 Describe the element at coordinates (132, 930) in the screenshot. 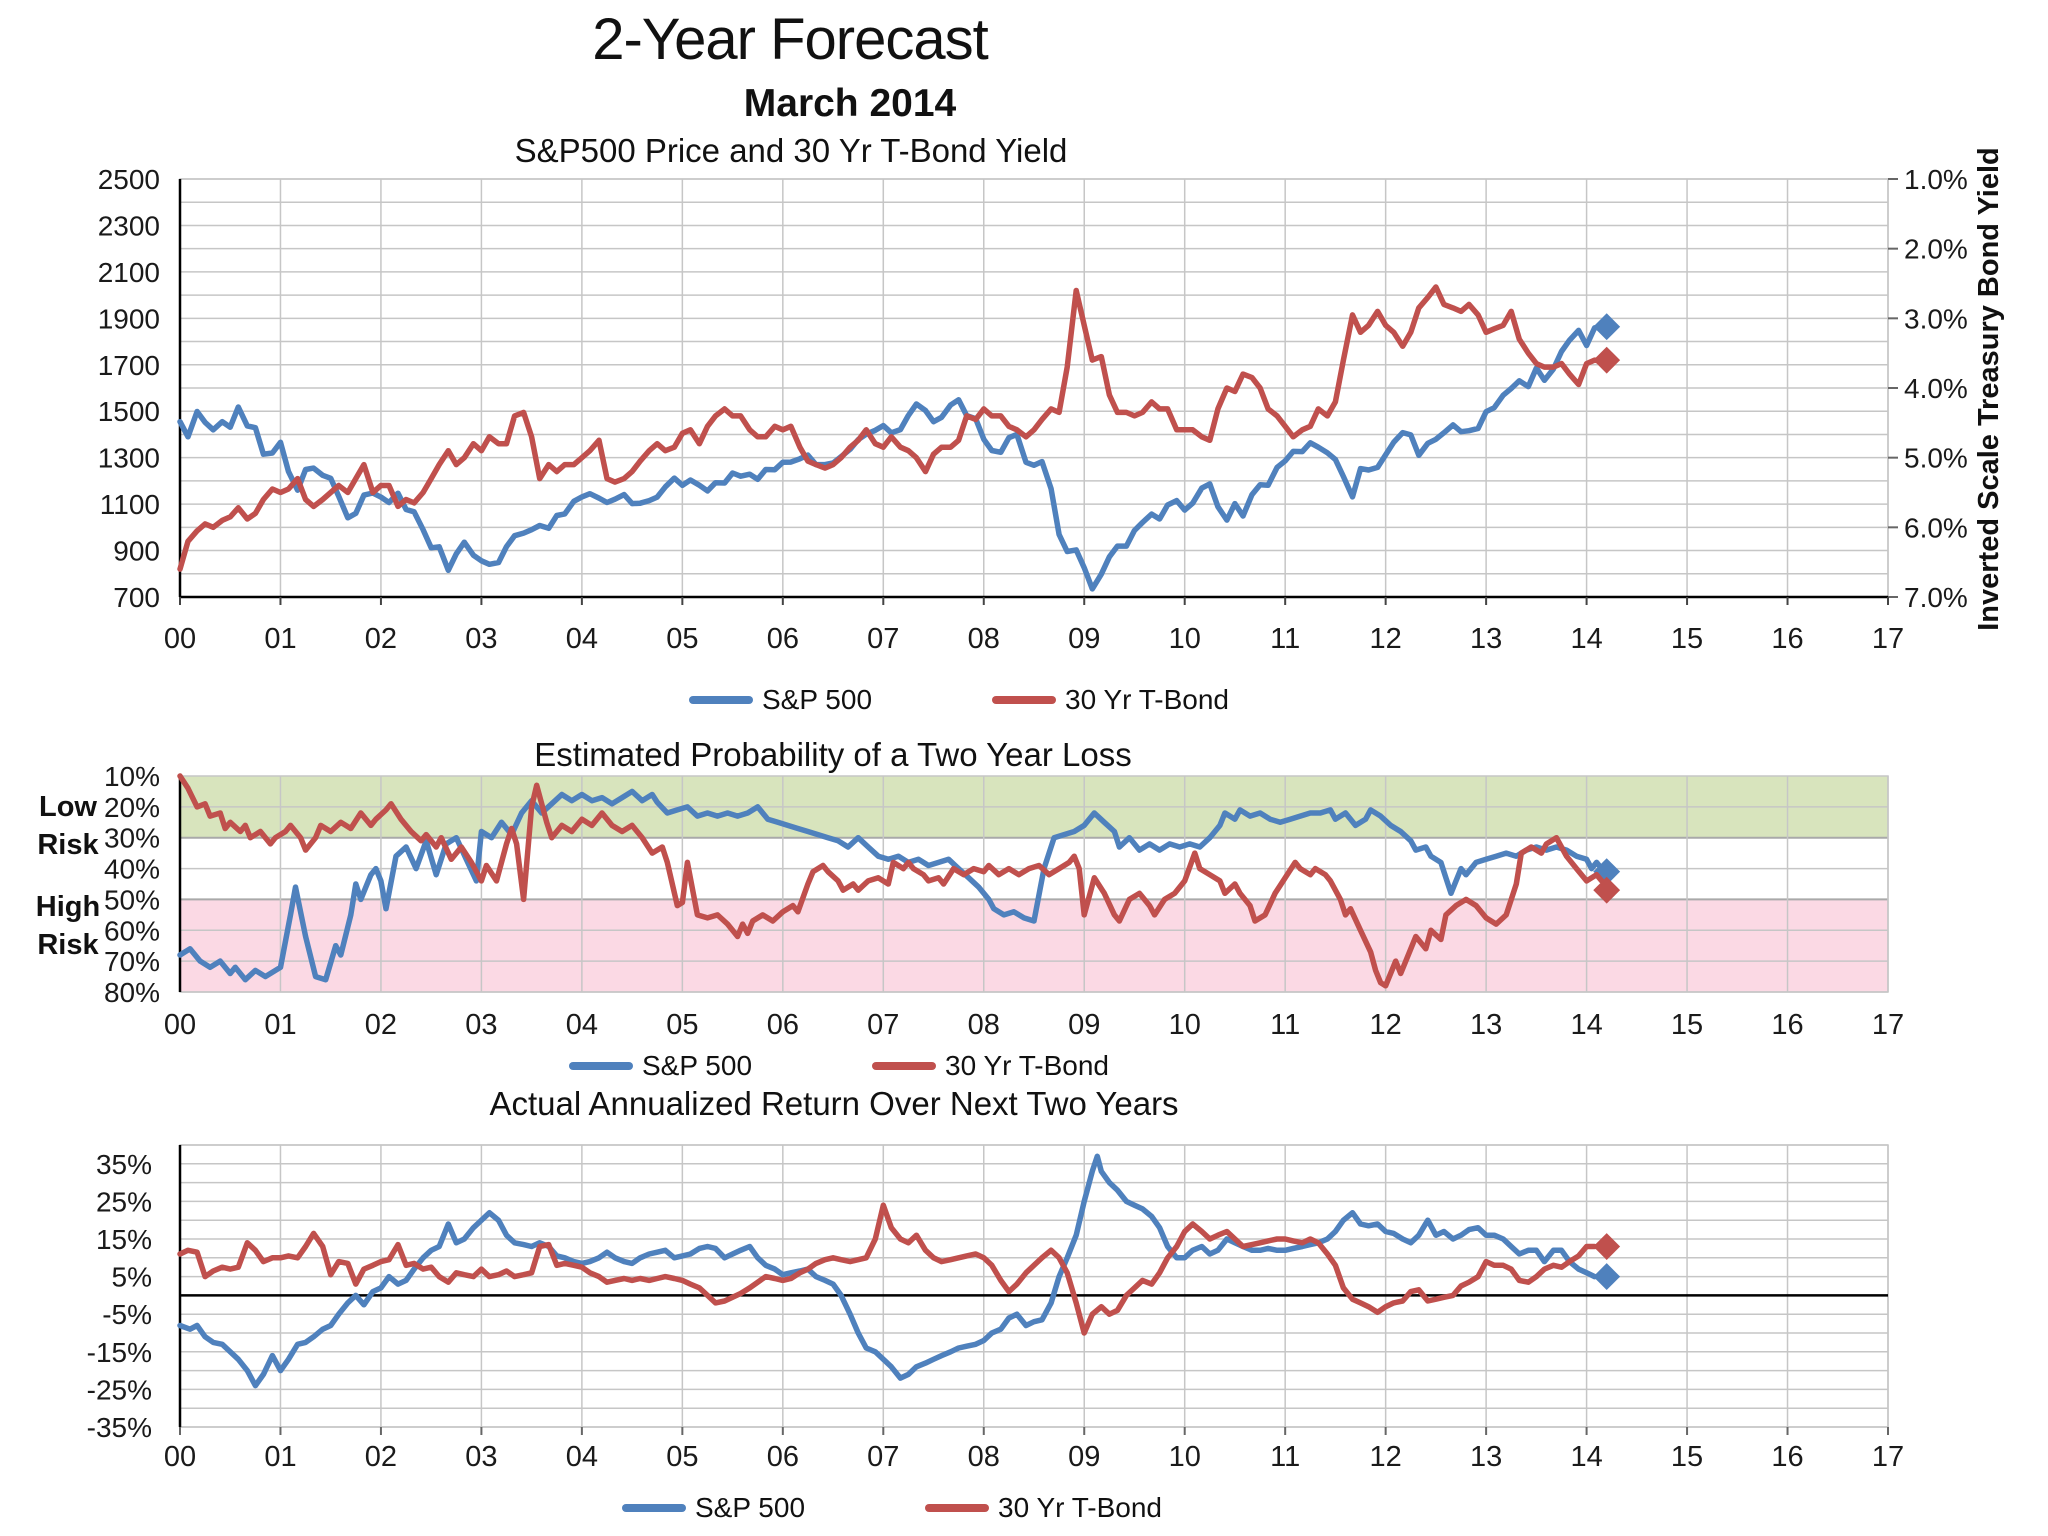

I see `y-axis-label: 60%` at that location.